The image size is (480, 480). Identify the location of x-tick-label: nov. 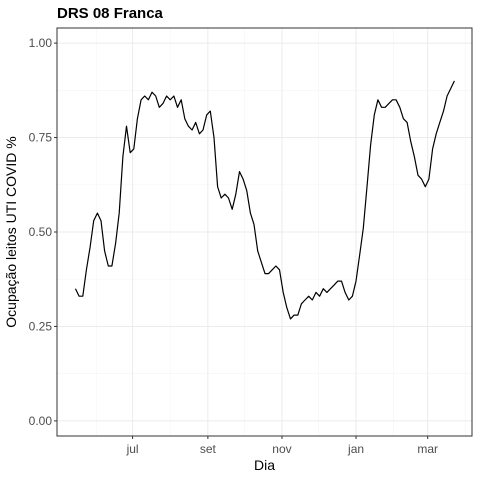
(281, 449).